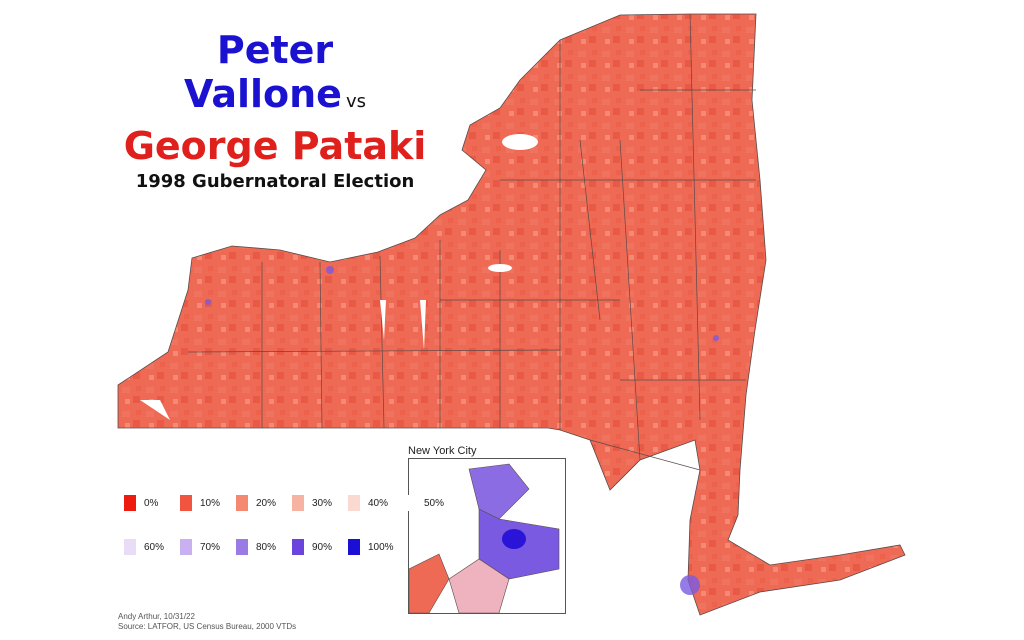 This screenshot has height=640, width=1024. What do you see at coordinates (156, 616) in the screenshot?
I see `credit-author: Andy Arthur, 10/31/22` at bounding box center [156, 616].